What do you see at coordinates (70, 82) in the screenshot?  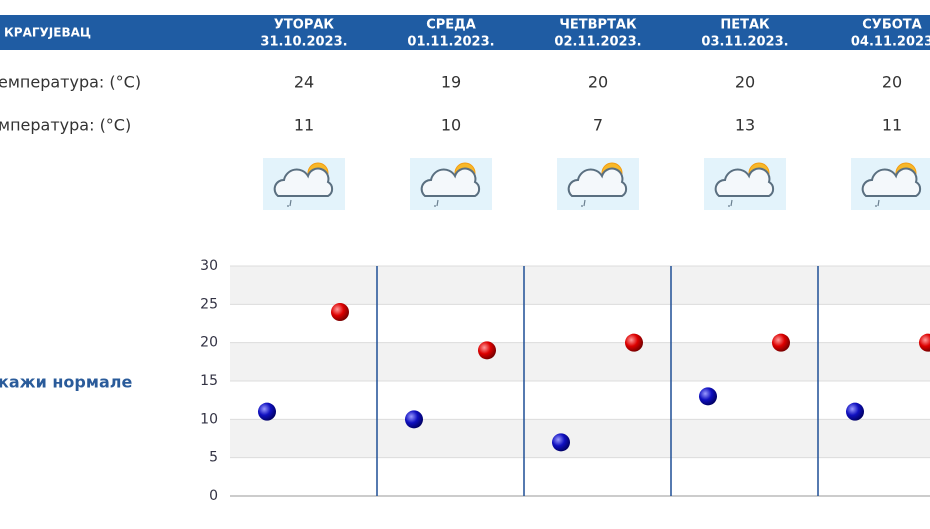 I see `max-label: емпература: (°C)` at bounding box center [70, 82].